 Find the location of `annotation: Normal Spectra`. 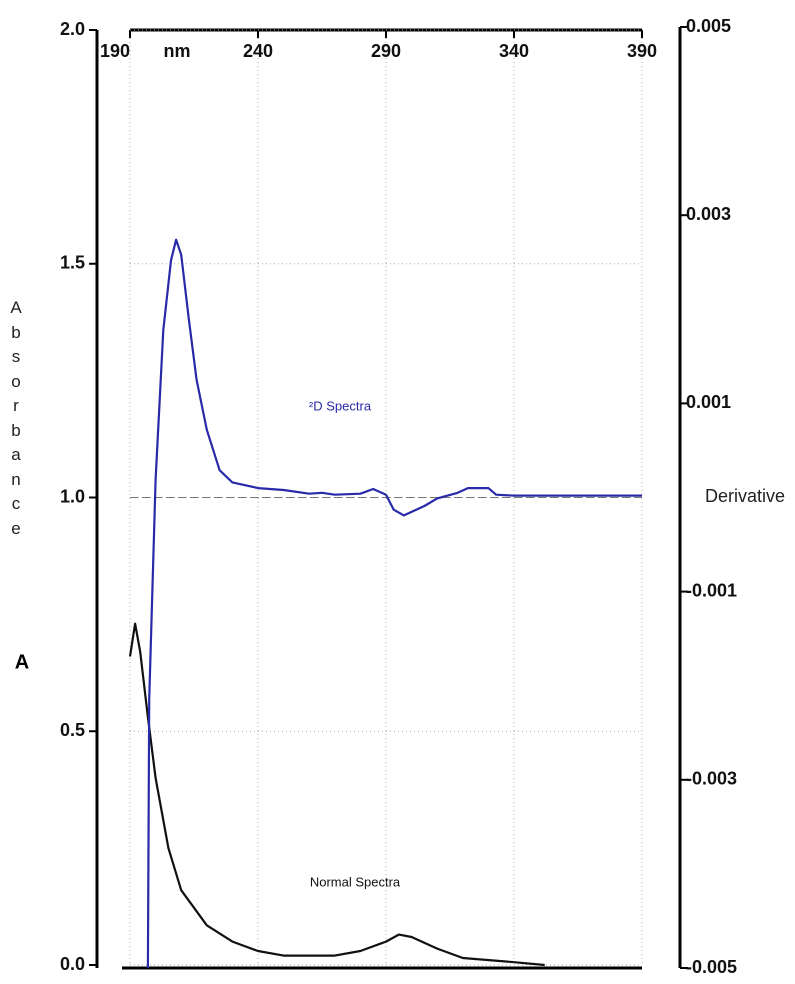

annotation: Normal Spectra is located at coordinates (355, 881).